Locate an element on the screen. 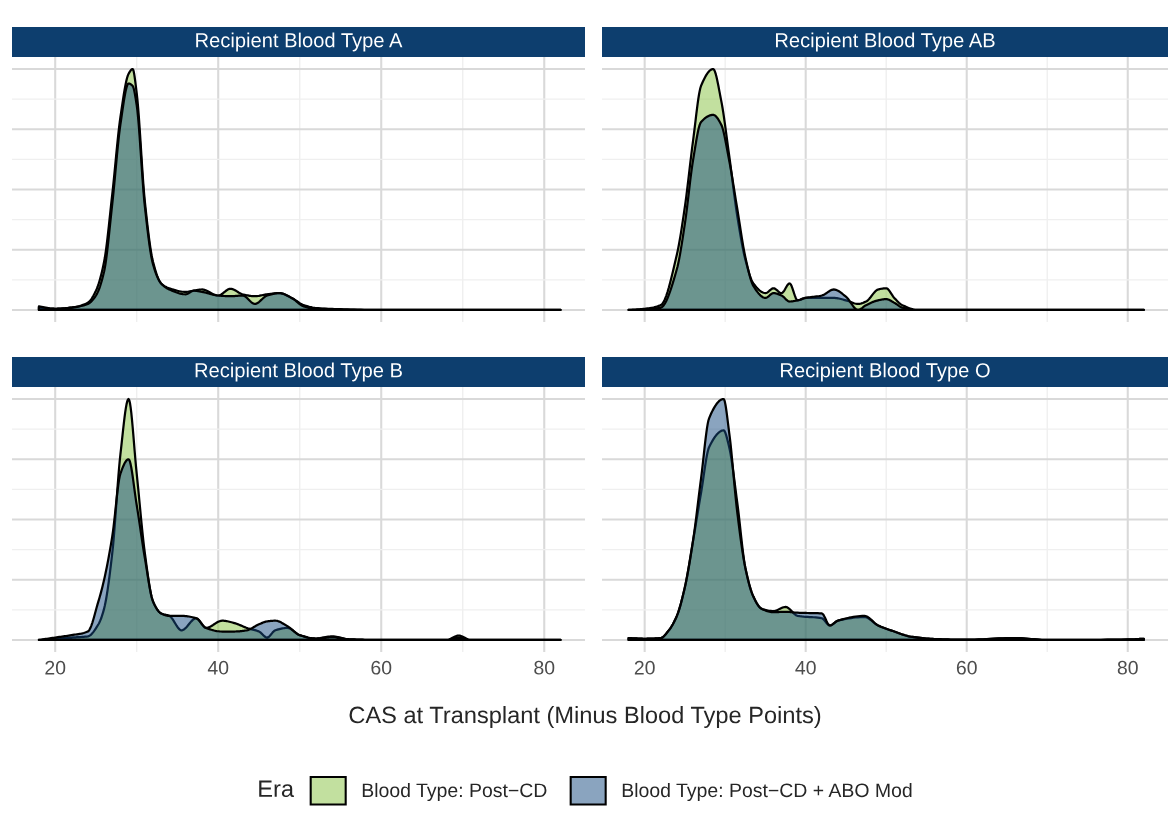 This screenshot has height=822, width=1170. x-axis-title: CAS at Transplant (Minus Blood Type Points) is located at coordinates (585, 717).